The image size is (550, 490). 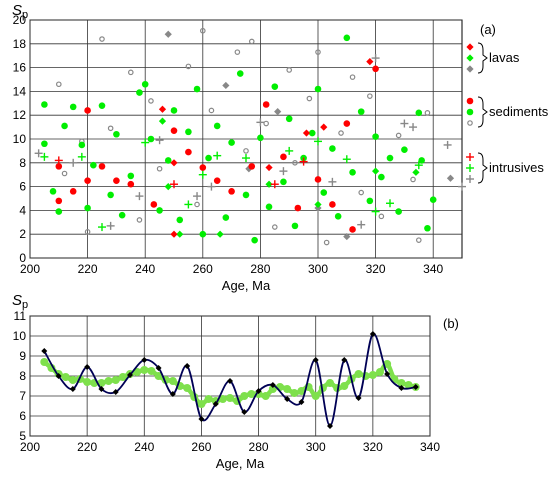 I want to click on legend: lavas sediments intrusives, so click(x=507, y=113).